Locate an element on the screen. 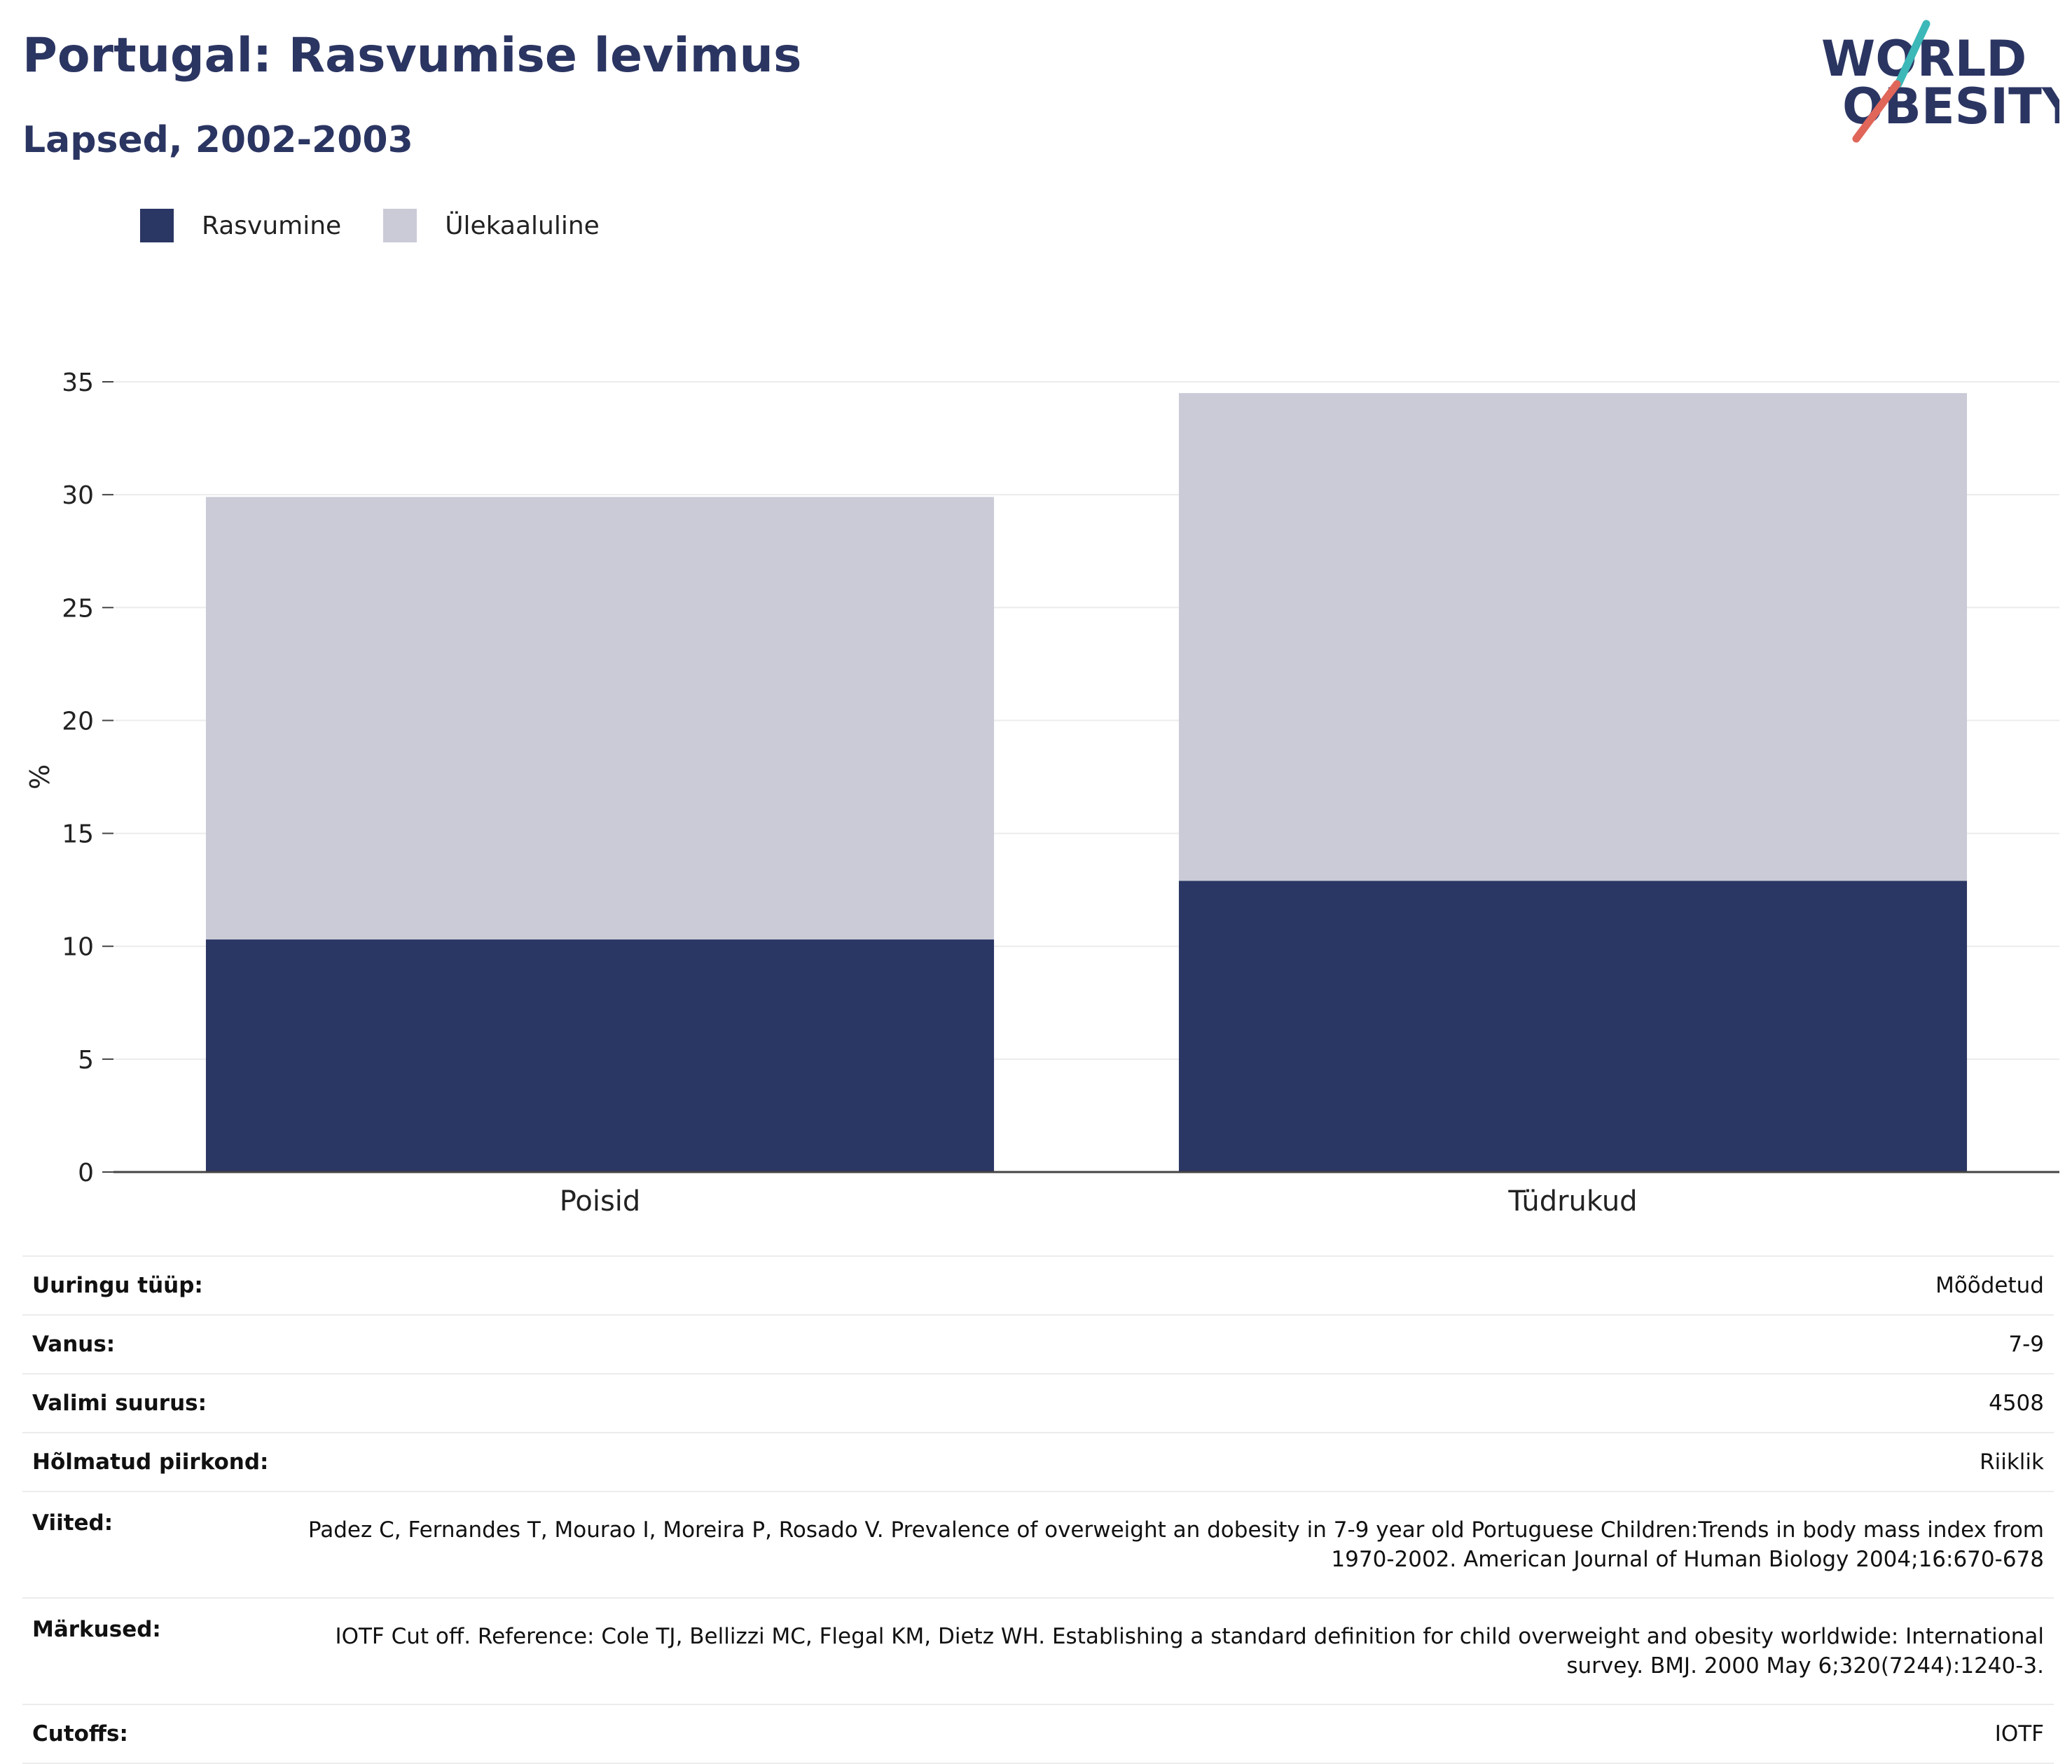 The width and height of the screenshot is (2072, 1764). y-tick-label: 35 is located at coordinates (78, 383).